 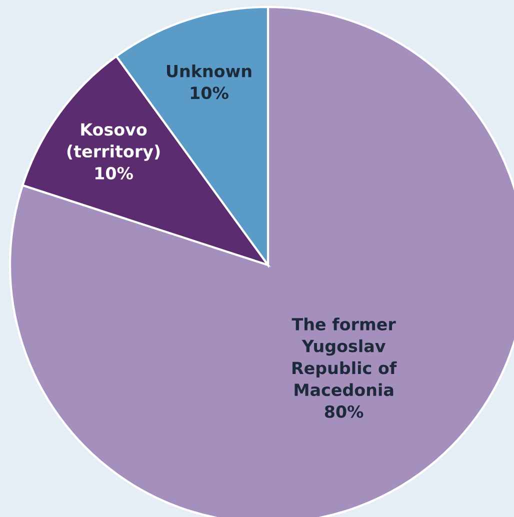 I want to click on slice-label: The former Yugoslav Republic of Macedonia, so click(x=344, y=357).